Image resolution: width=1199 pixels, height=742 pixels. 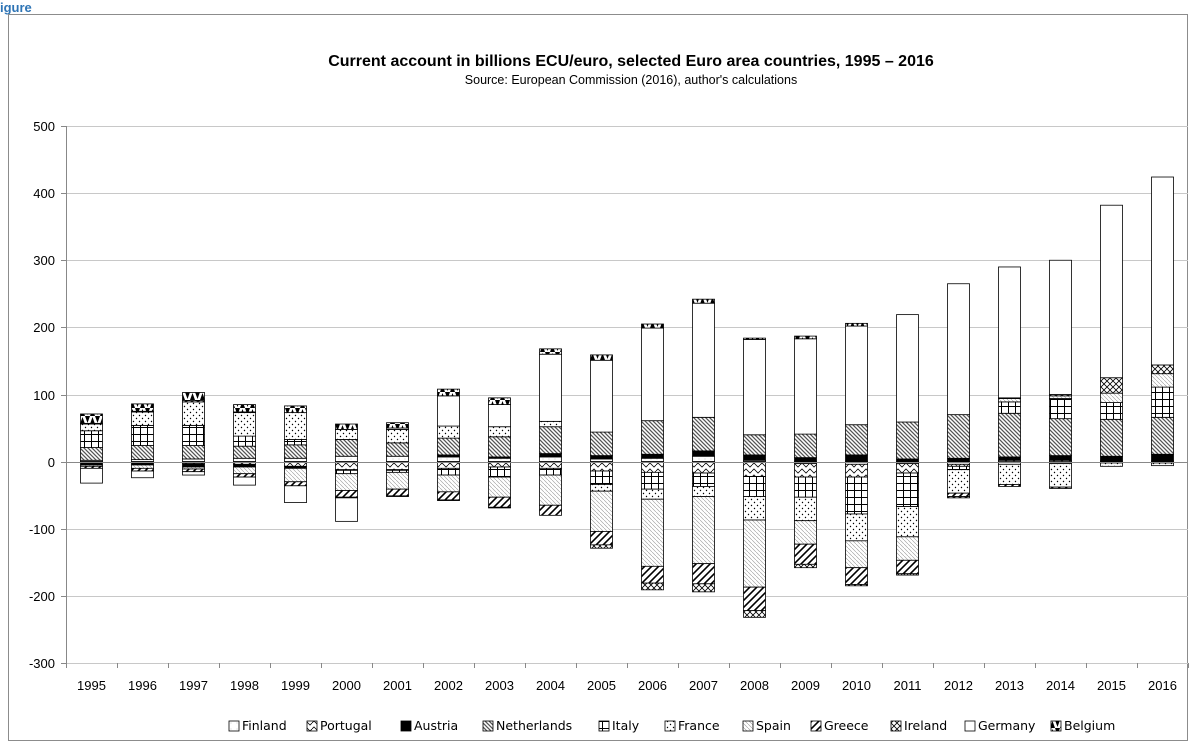 I want to click on x-tick-label: 2003, so click(x=499, y=685).